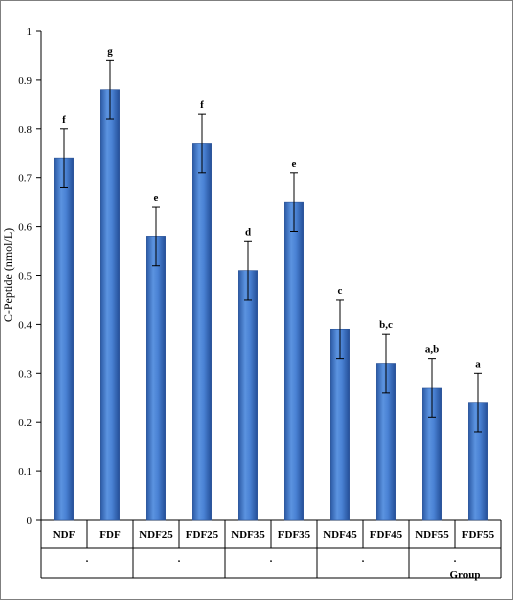 The height and width of the screenshot is (600, 513). Describe the element at coordinates (64, 535) in the screenshot. I see `category-label: NDF` at that location.